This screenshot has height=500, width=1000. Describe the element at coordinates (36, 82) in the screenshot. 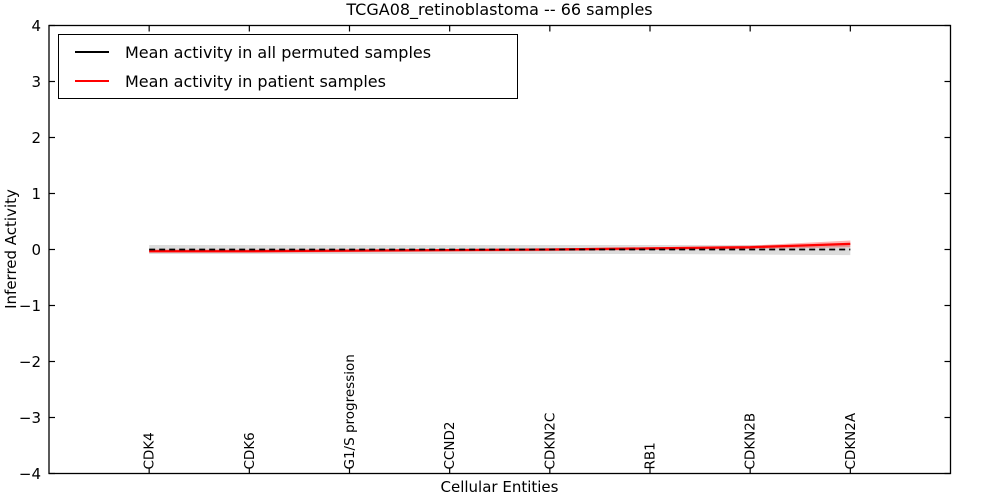

I see `y-tick-label: 3` at that location.